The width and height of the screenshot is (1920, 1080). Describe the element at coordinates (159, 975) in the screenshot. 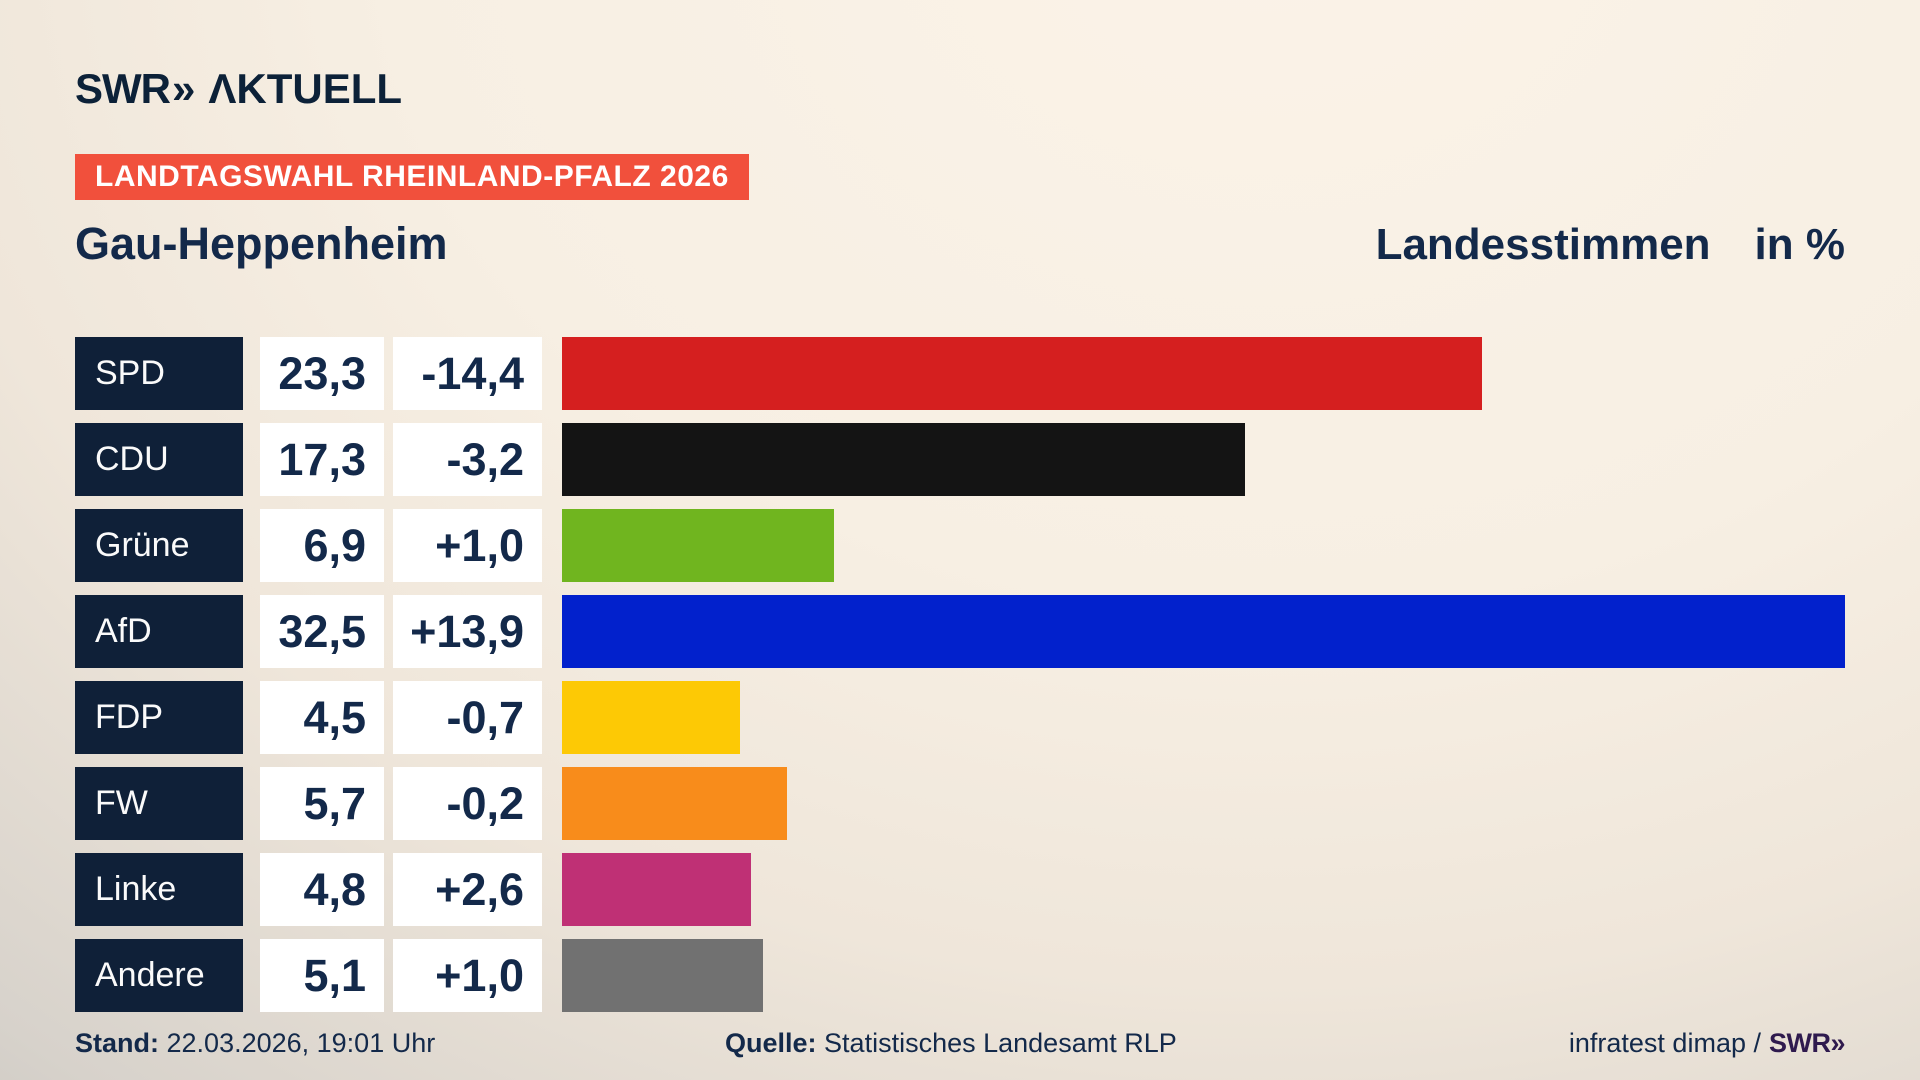

I see `party-label: Andere` at that location.